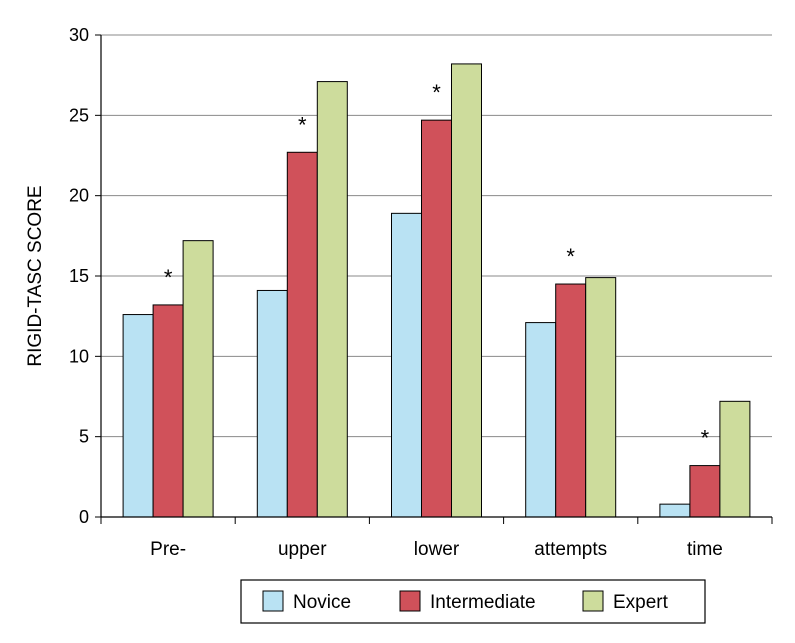  I want to click on bar-novice-pre, so click(138, 416).